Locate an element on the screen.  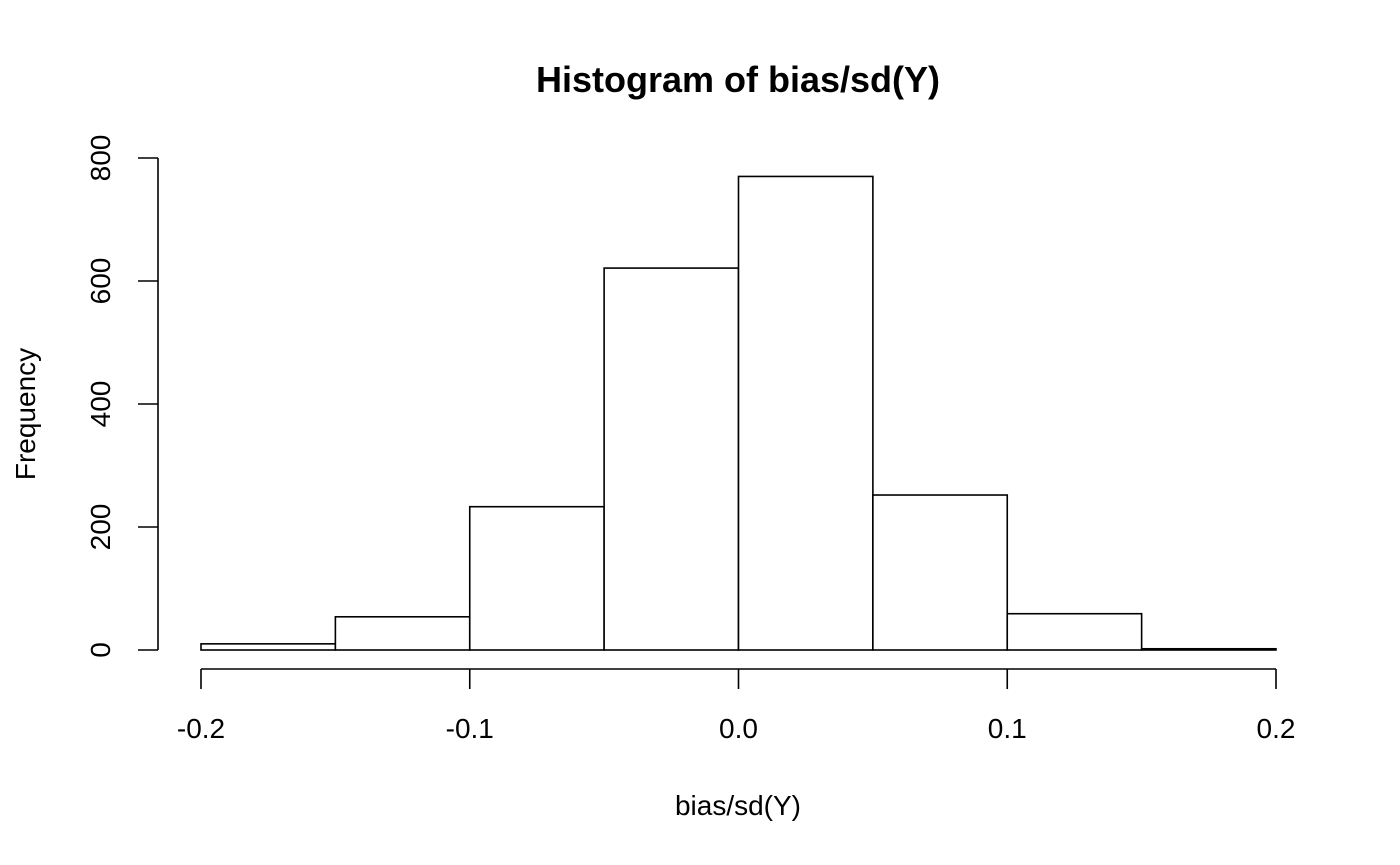
x-tick-label-4: 0.2 is located at coordinates (1276, 728).